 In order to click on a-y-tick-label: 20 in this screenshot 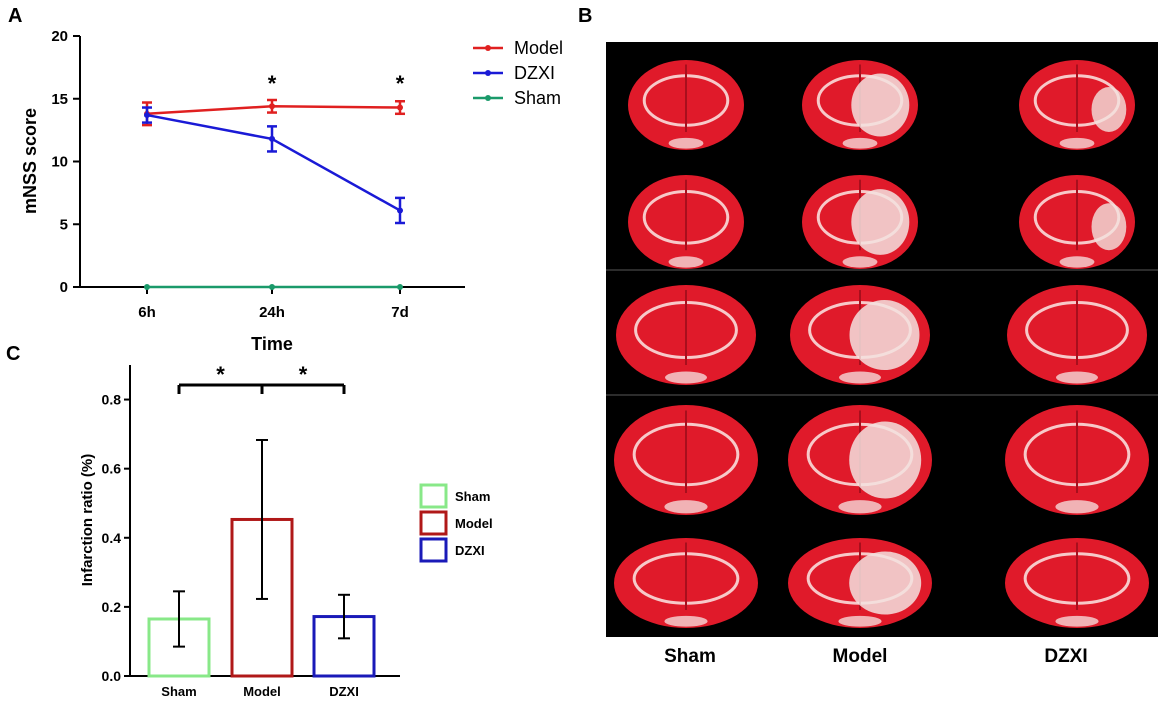, I will do `click(59, 36)`.